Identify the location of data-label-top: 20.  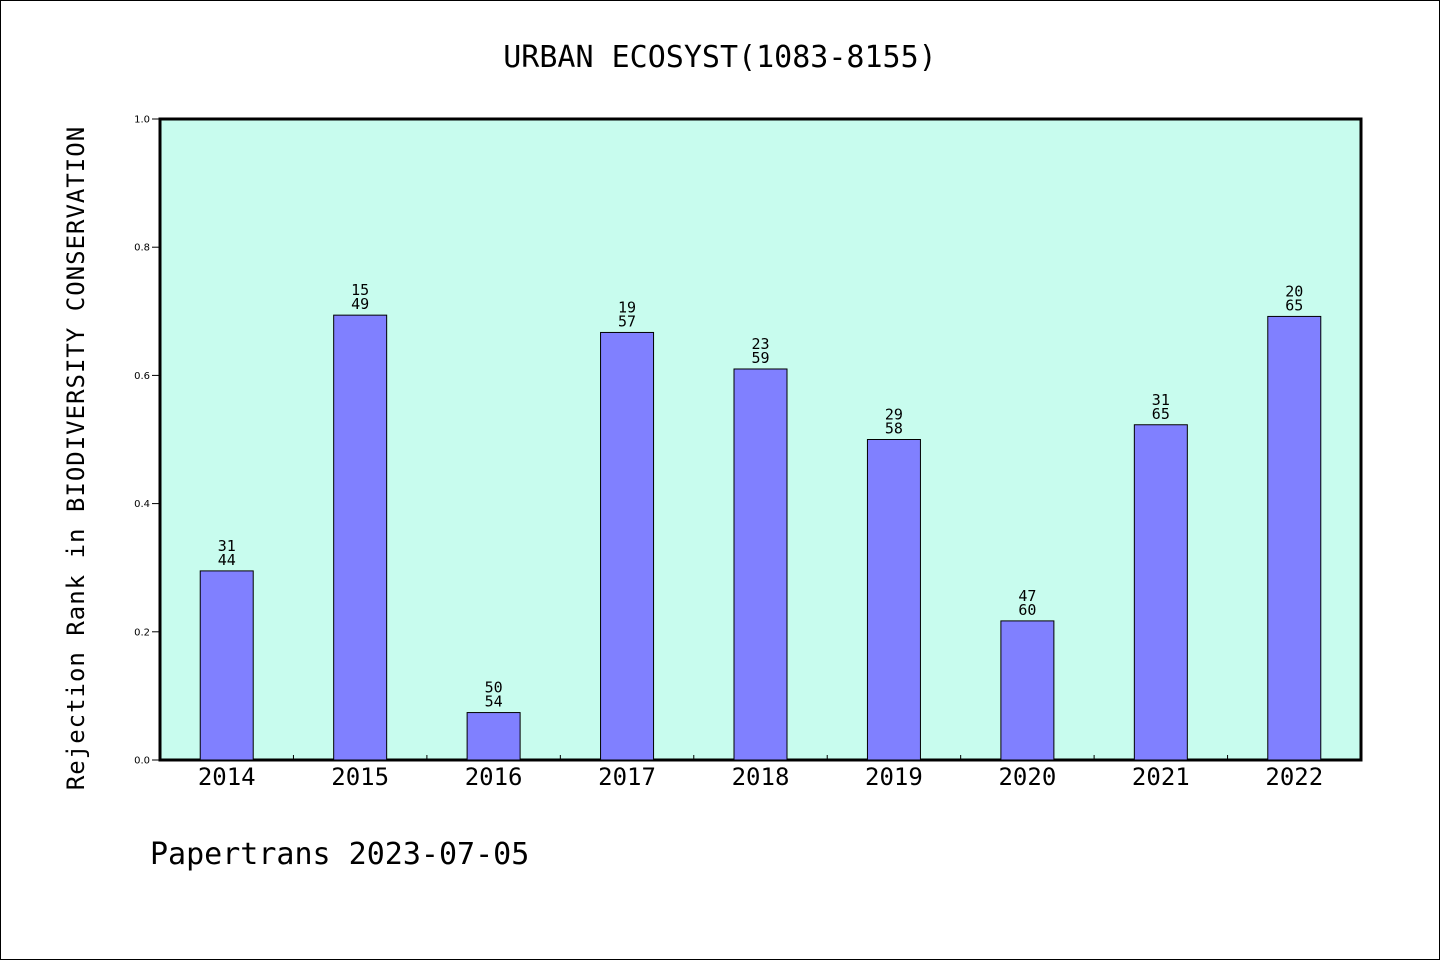
(1294, 291).